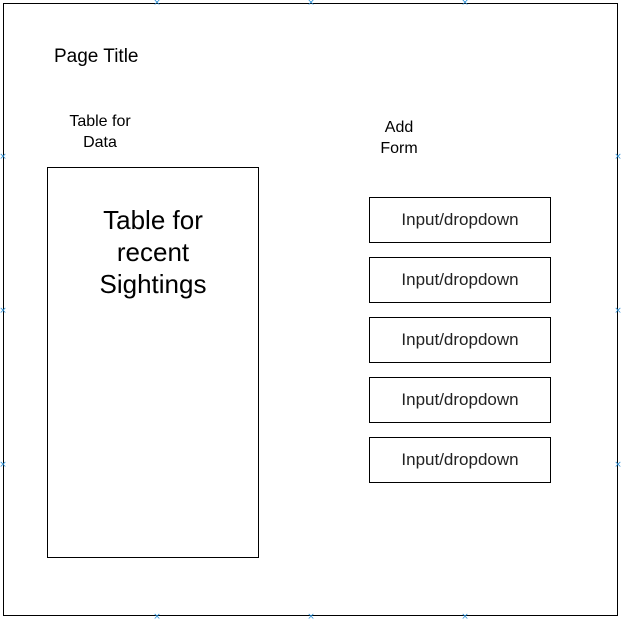 This screenshot has width=622, height=622. What do you see at coordinates (399, 127) in the screenshot?
I see `form-caption-line: Add` at bounding box center [399, 127].